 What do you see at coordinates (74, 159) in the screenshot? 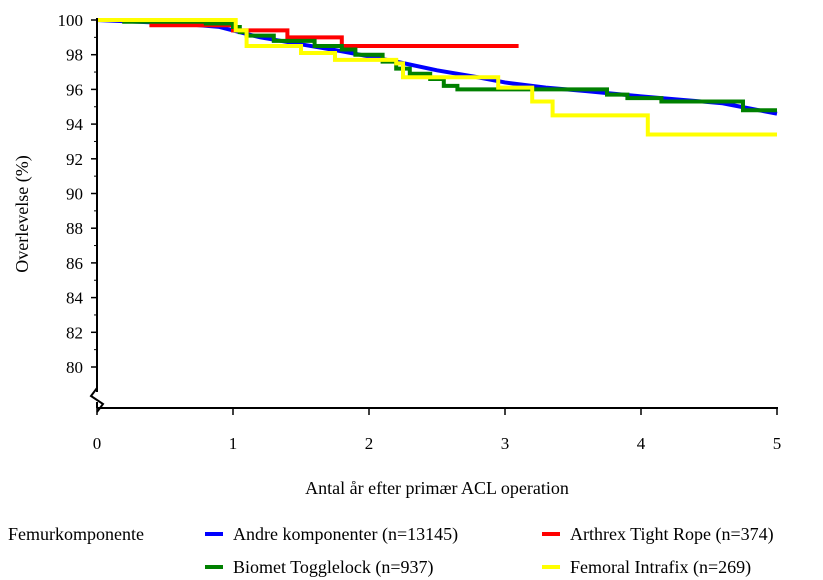
I see `y-tick-label: 92` at bounding box center [74, 159].